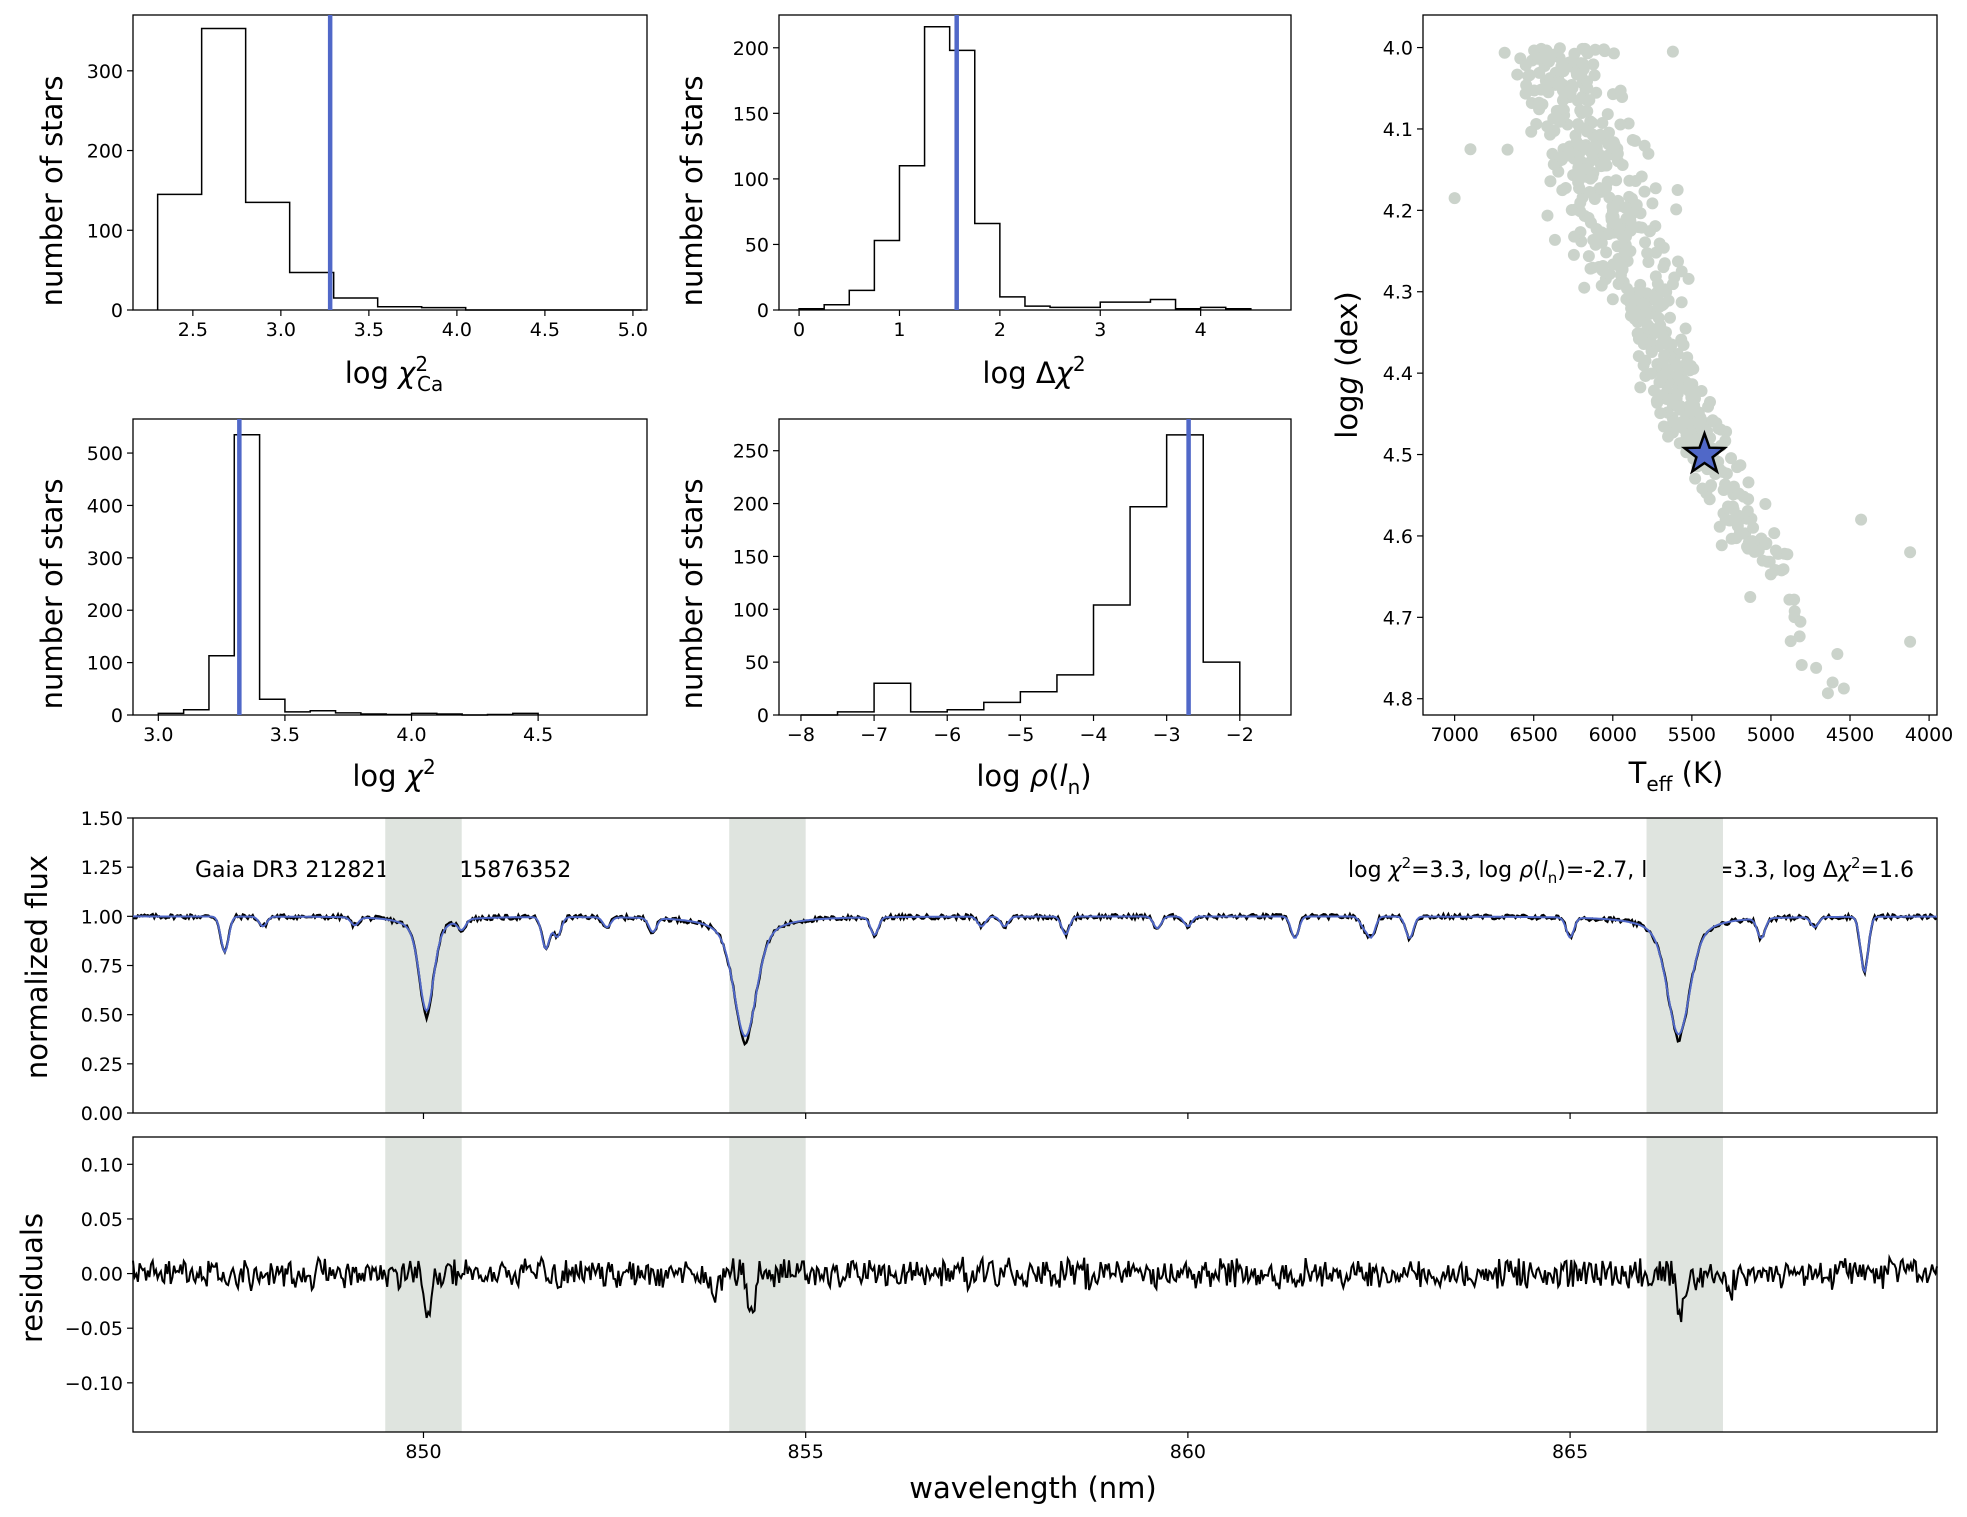 The image size is (1967, 1517). What do you see at coordinates (801, 735) in the screenshot?
I see `x-tick-label: −8` at bounding box center [801, 735].